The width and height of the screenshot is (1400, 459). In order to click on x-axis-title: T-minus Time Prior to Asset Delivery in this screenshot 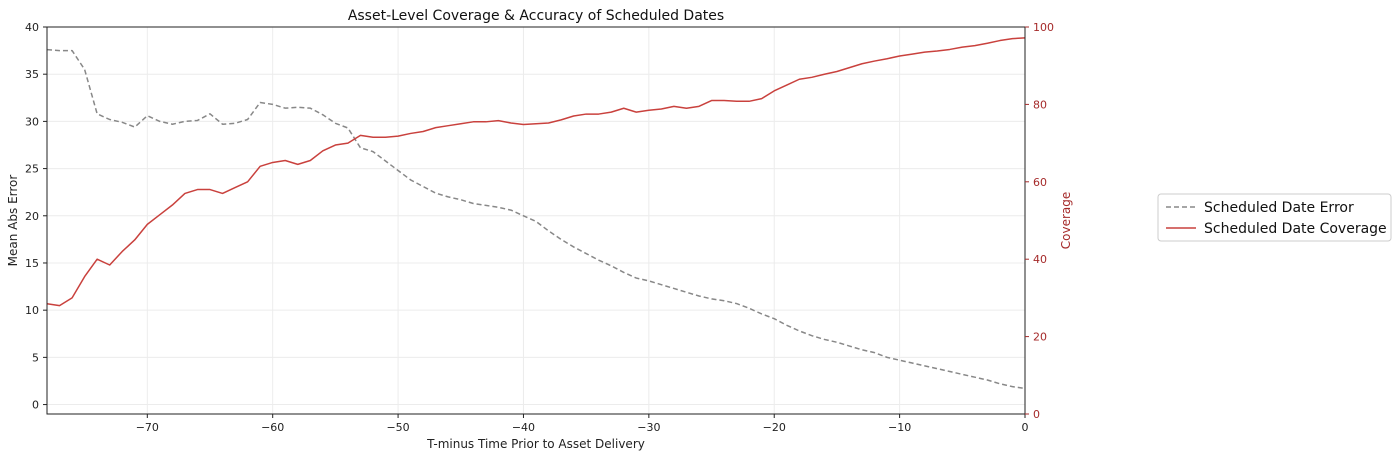, I will do `click(535, 444)`.